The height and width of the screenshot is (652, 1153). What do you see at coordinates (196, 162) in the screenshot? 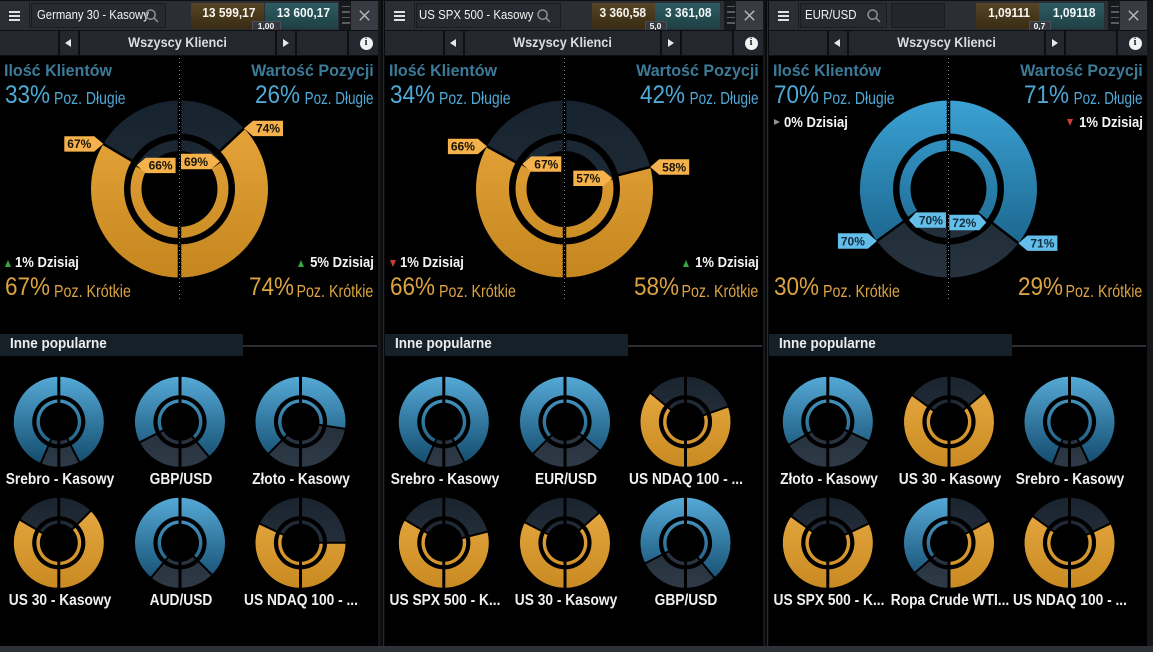
I see `svg-text: 69%` at bounding box center [196, 162].